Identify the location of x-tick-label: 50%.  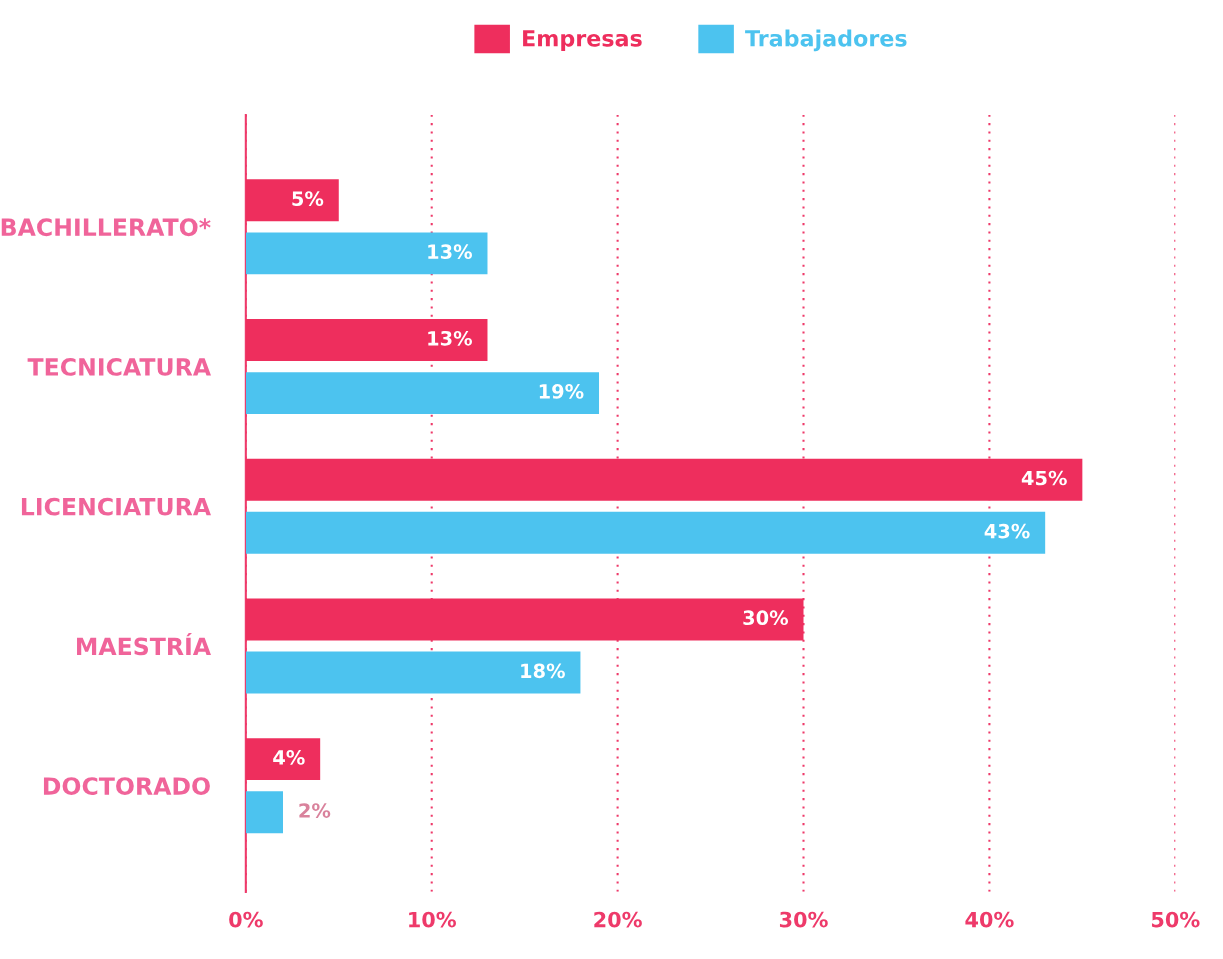
(1175, 919).